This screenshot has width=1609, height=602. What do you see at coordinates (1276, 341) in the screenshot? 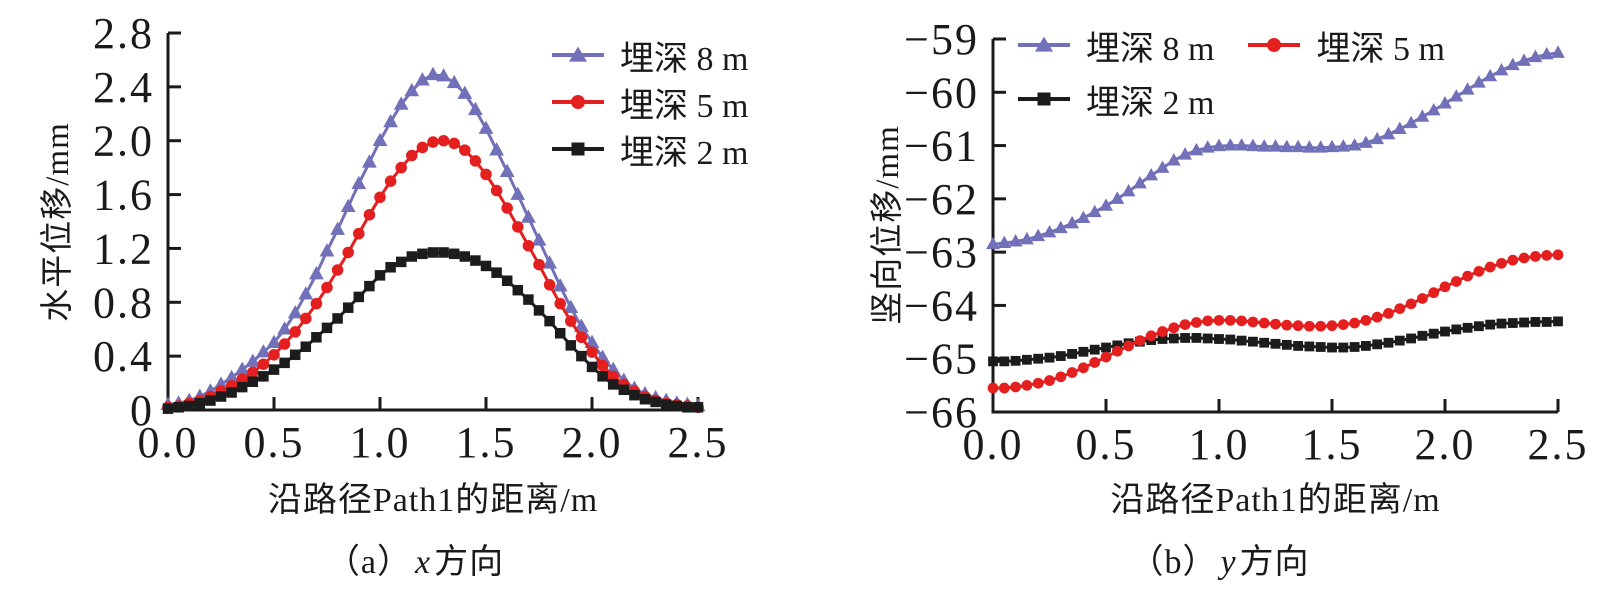
I see `series-line-square` at bounding box center [1276, 341].